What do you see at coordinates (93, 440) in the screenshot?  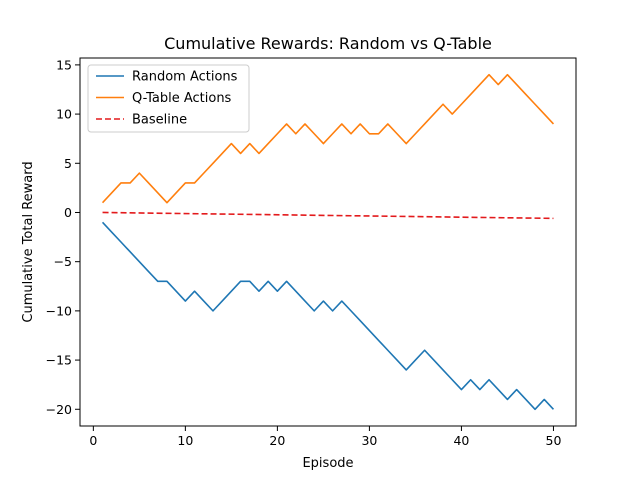 I see `x-tick-label: 0` at bounding box center [93, 440].